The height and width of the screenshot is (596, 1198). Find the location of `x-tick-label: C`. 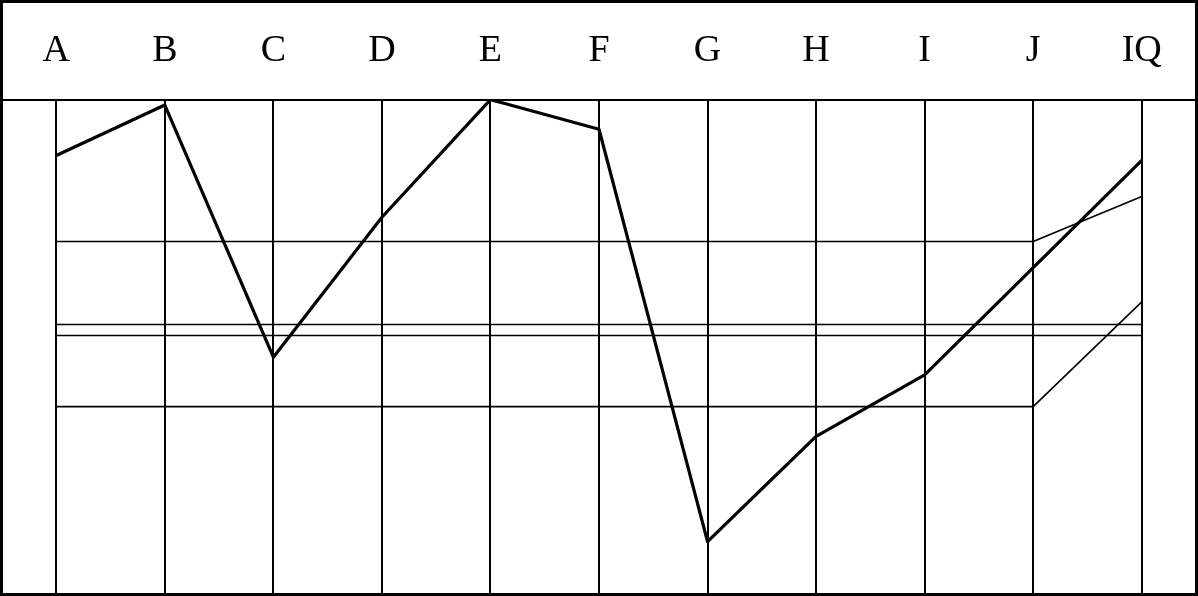

x-tick-label: C is located at coordinates (273, 47).